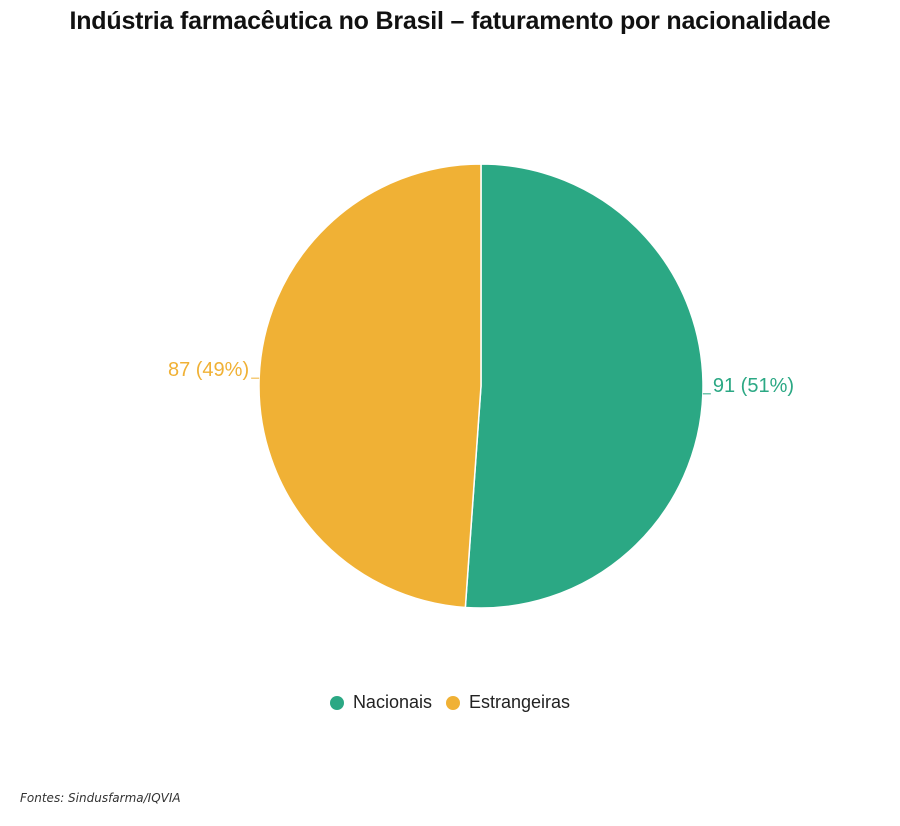 The height and width of the screenshot is (826, 900). I want to click on pie-slice-nacionais, so click(584, 386).